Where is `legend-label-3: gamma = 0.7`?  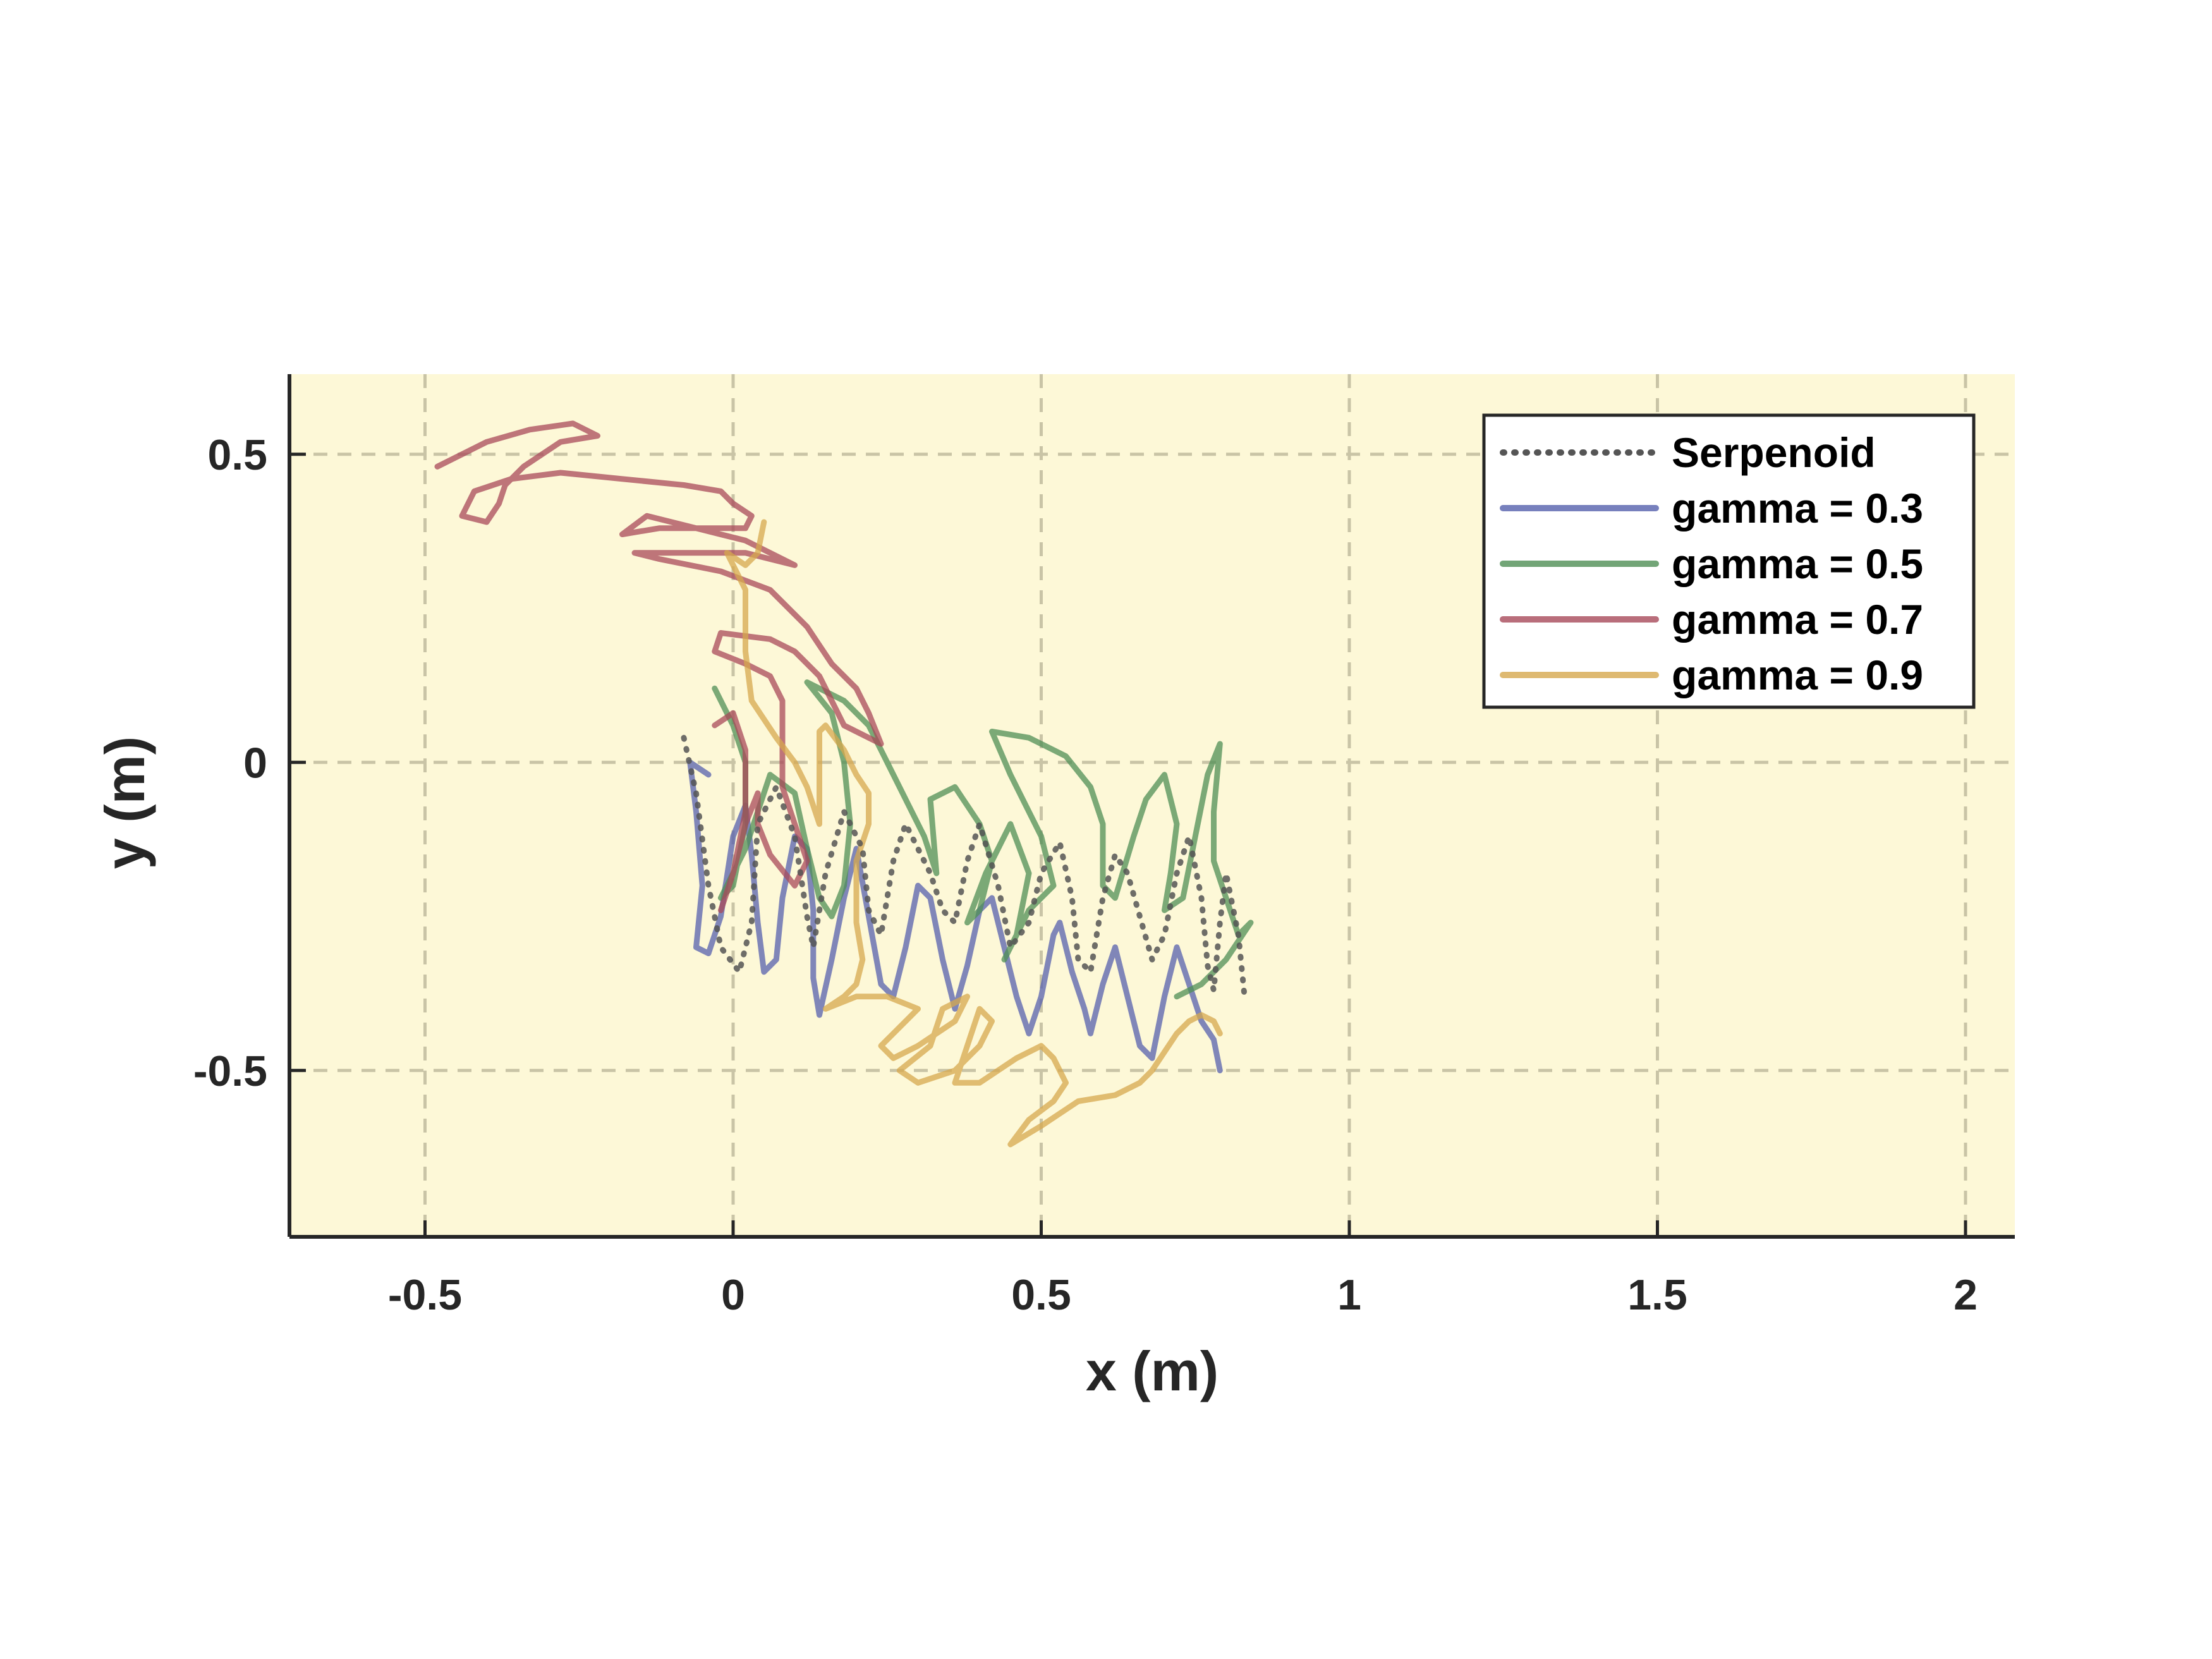 legend-label-3: gamma = 0.7 is located at coordinates (1798, 619).